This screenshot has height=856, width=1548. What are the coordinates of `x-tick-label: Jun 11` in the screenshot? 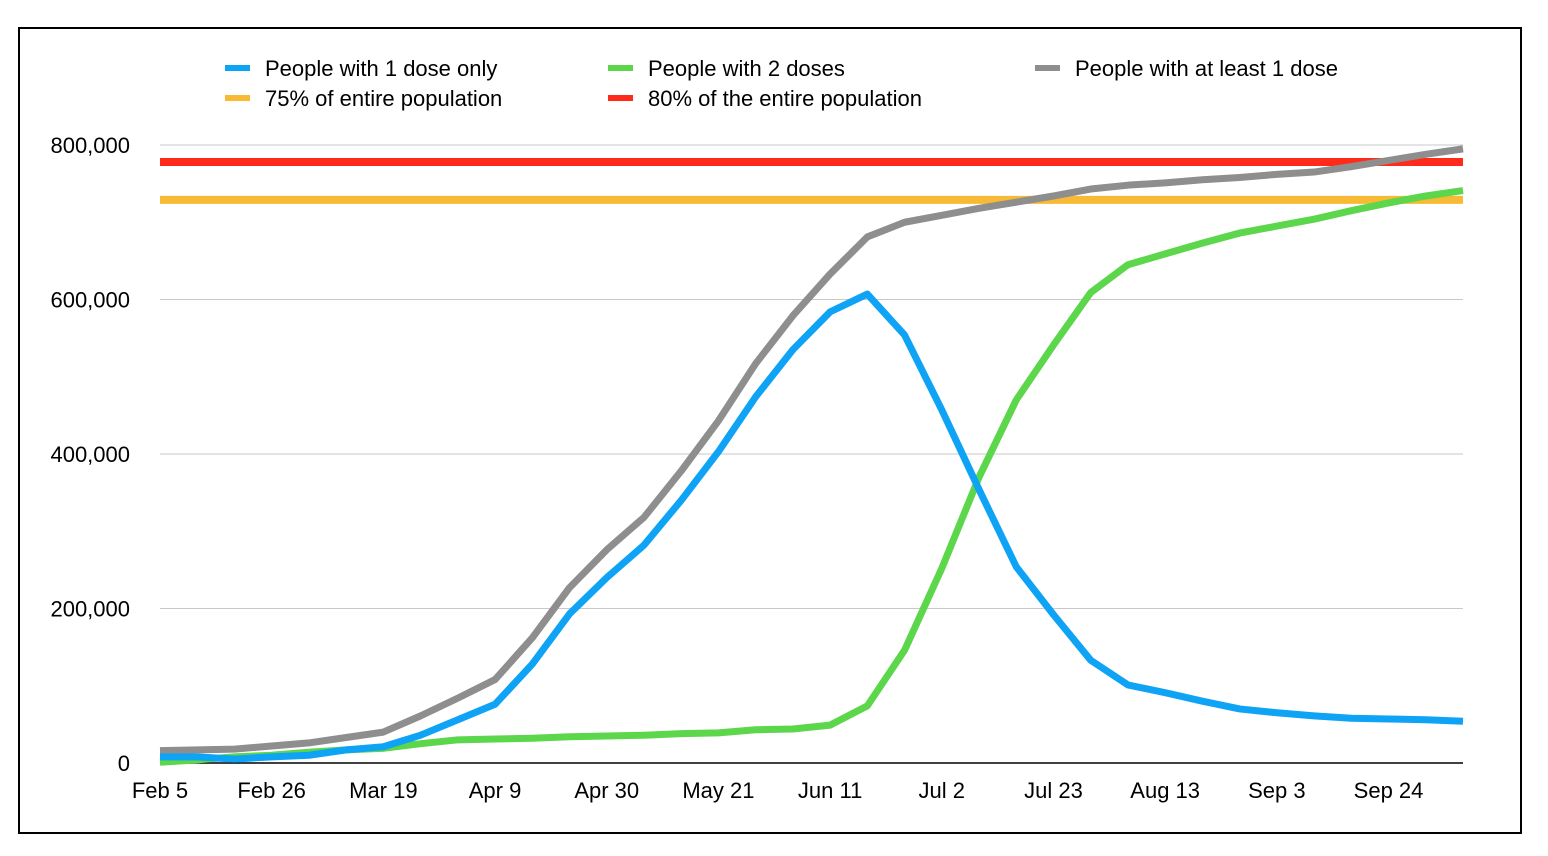 It's located at (830, 790).